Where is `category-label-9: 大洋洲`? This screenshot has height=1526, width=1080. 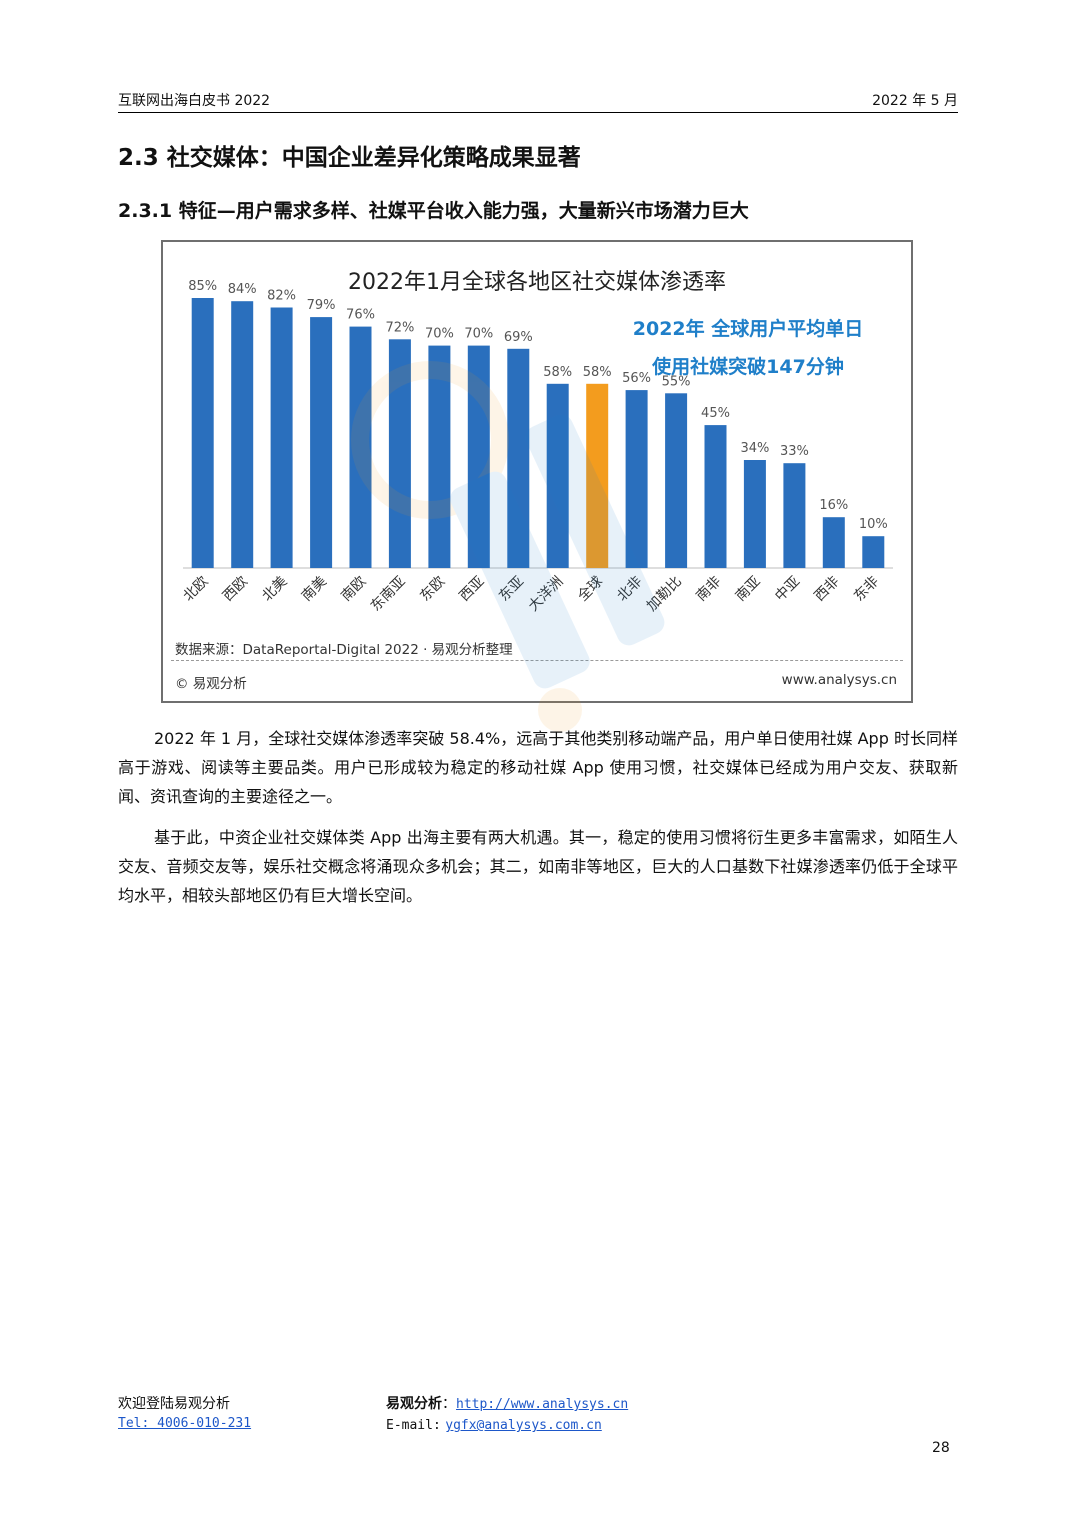
category-label-9: 大洋洲 is located at coordinates (546, 594).